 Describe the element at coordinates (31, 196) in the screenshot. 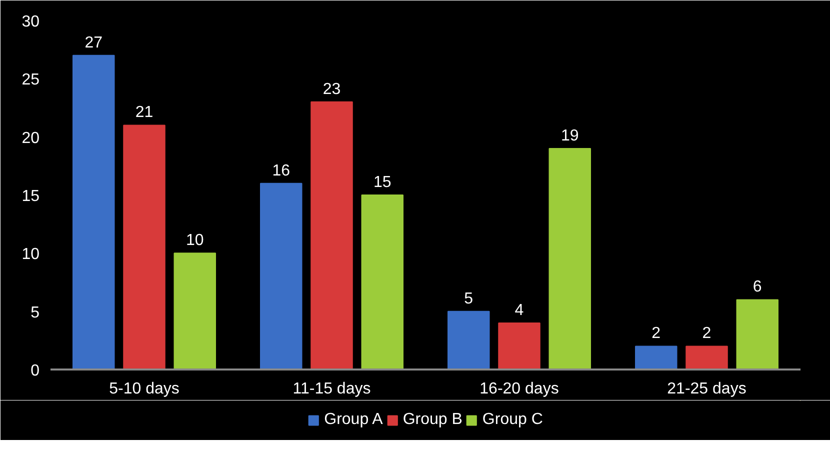

I see `y-tick-label: 15` at that location.